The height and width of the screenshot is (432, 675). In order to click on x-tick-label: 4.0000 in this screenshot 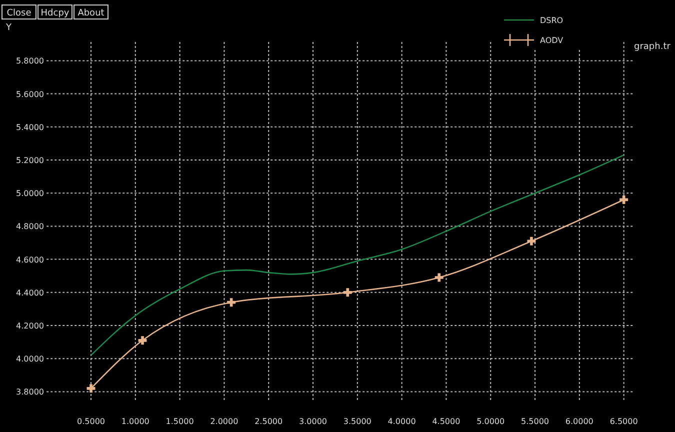, I will do `click(402, 421)`.